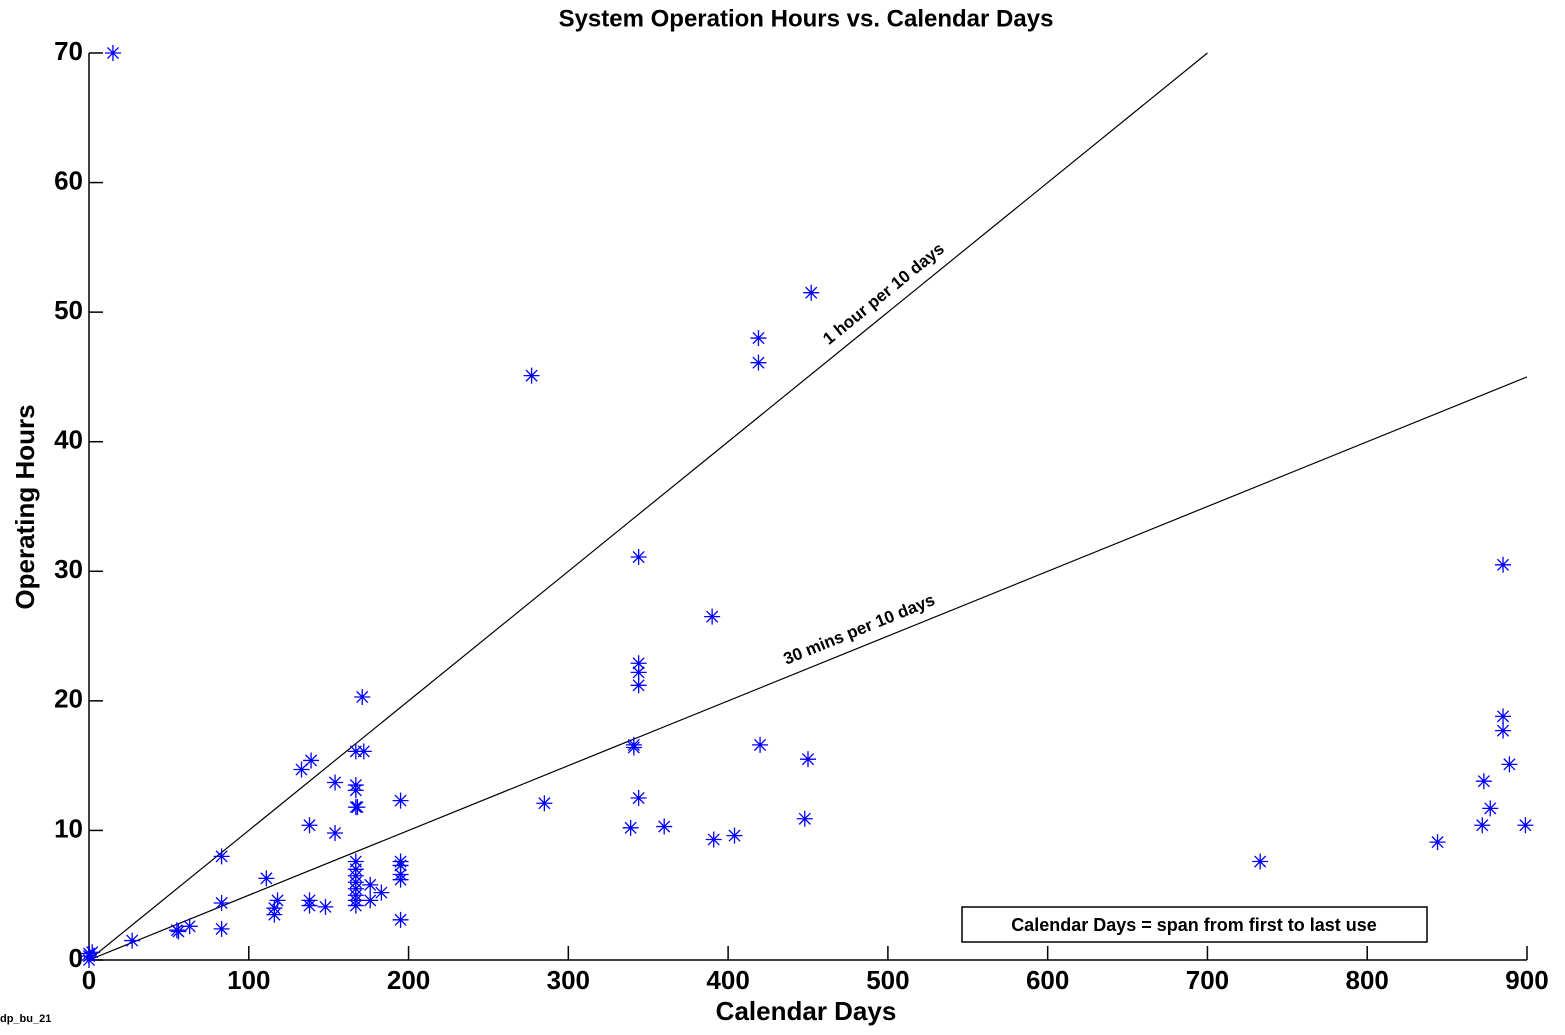 The height and width of the screenshot is (1035, 1565). I want to click on x-tick-label: 700, so click(1207, 980).